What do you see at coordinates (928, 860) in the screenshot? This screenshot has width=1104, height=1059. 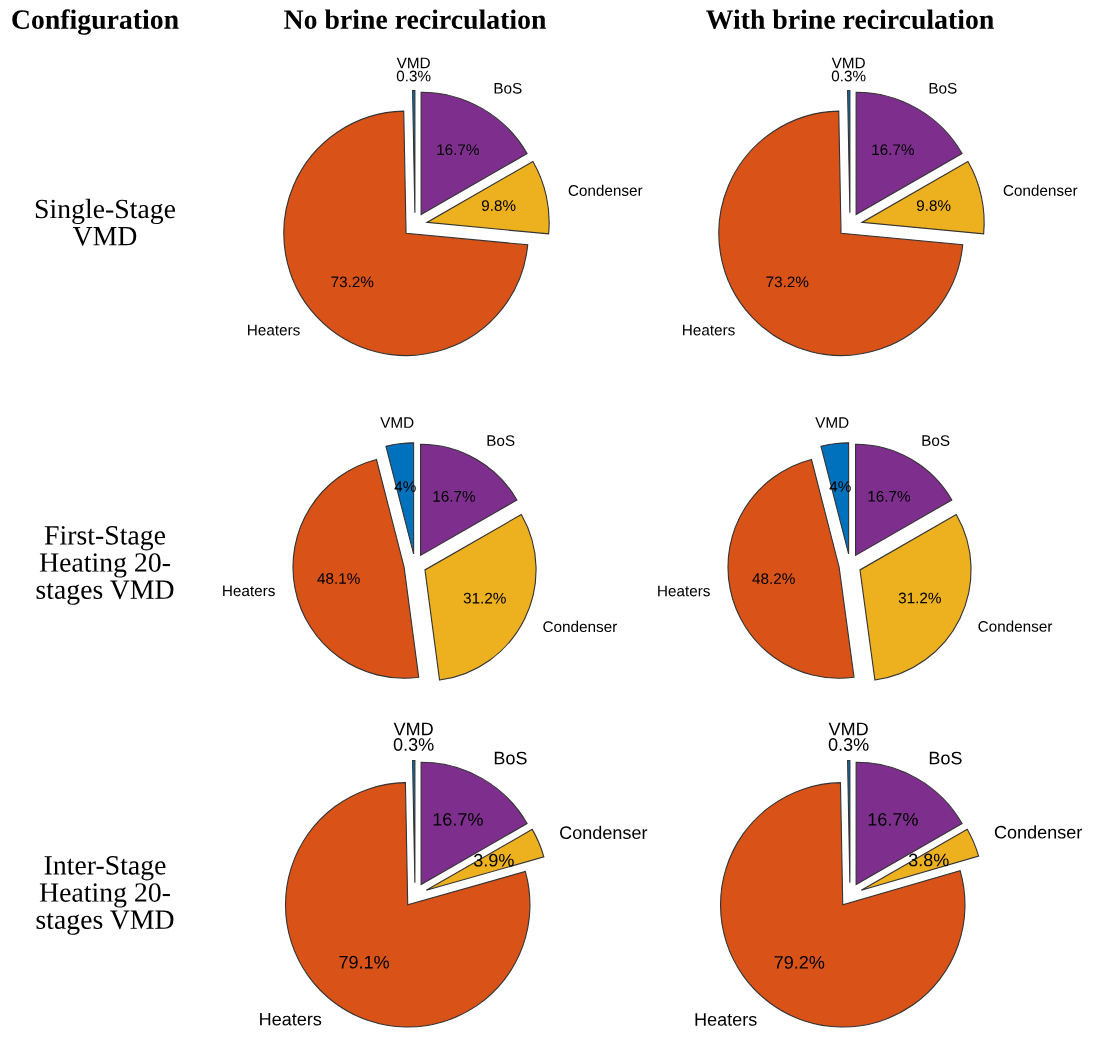 I see `data-label: 3.8%` at bounding box center [928, 860].